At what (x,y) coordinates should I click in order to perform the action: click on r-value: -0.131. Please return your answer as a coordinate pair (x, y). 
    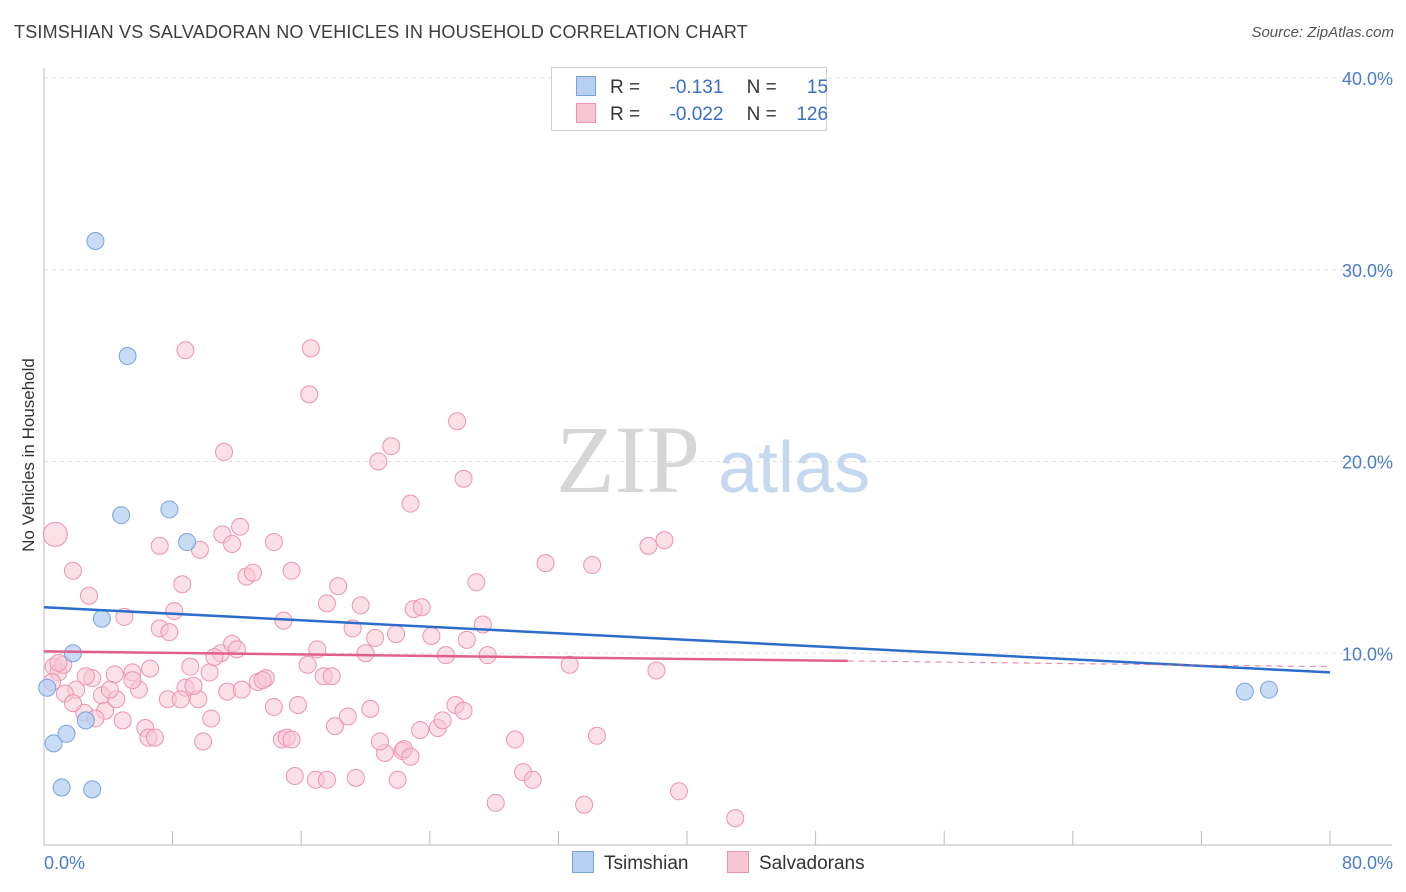
    Looking at the image, I should click on (696, 87).